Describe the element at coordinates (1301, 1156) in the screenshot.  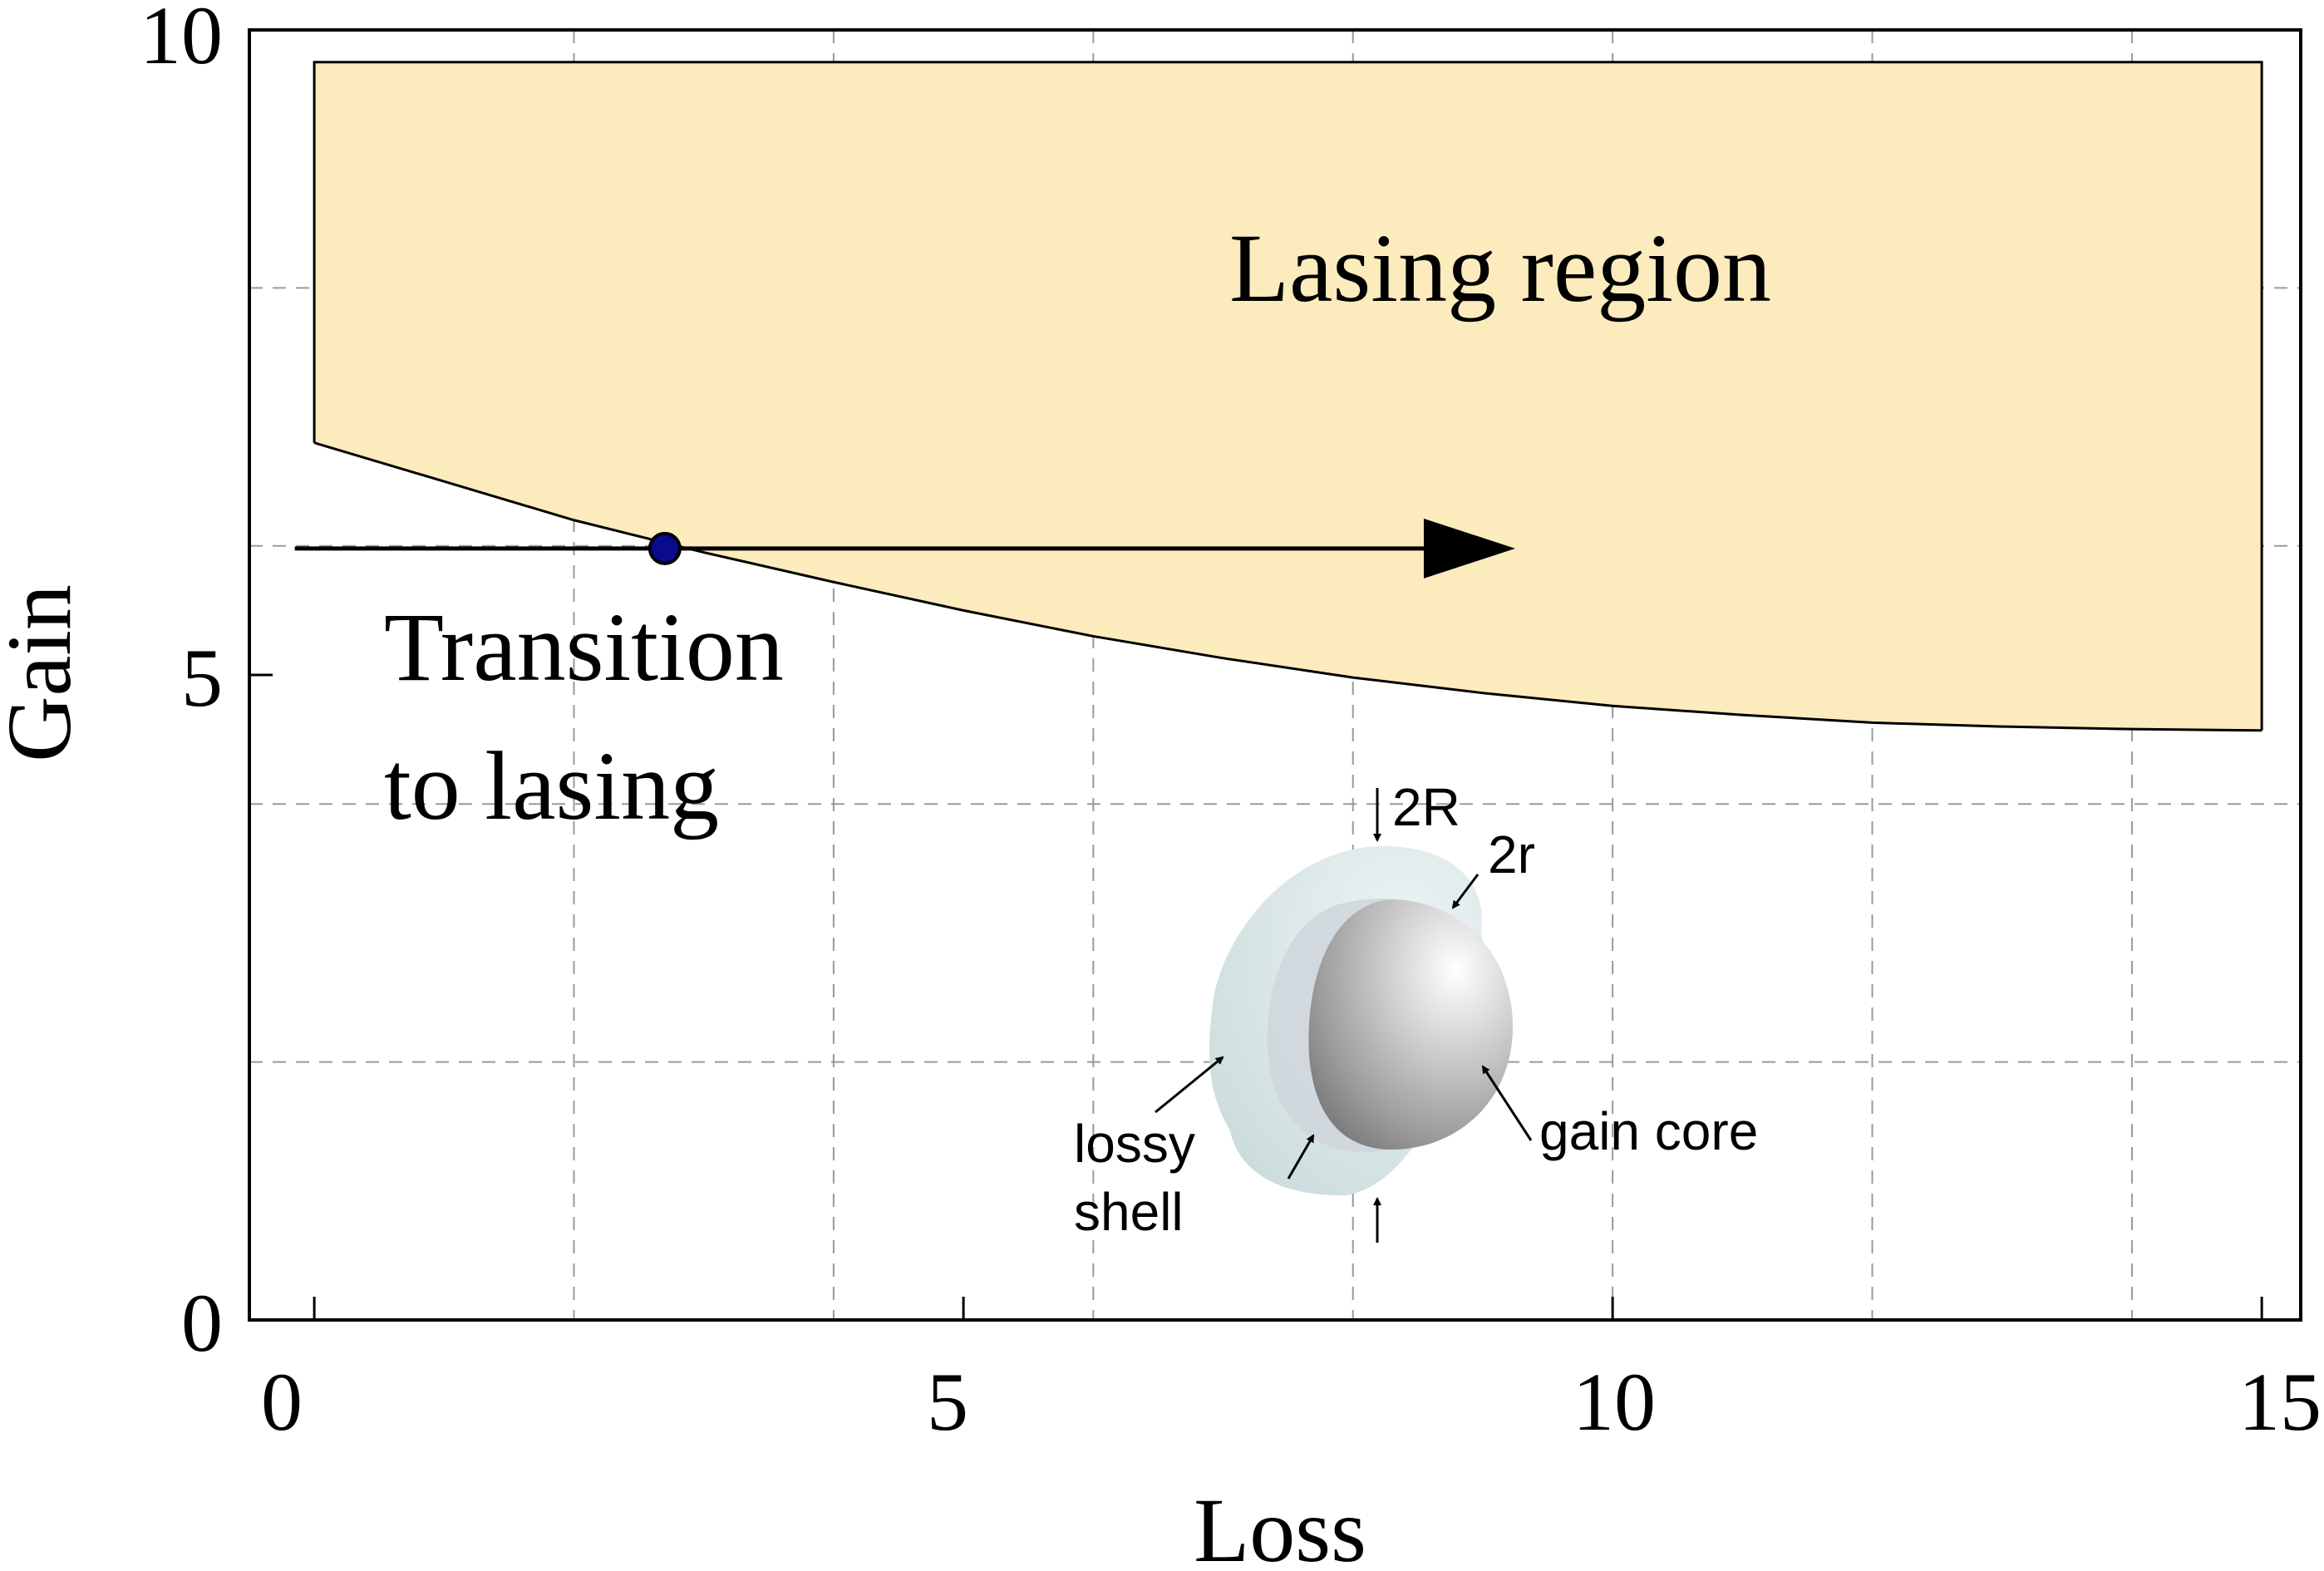
I see `shell-pointer-lower` at that location.